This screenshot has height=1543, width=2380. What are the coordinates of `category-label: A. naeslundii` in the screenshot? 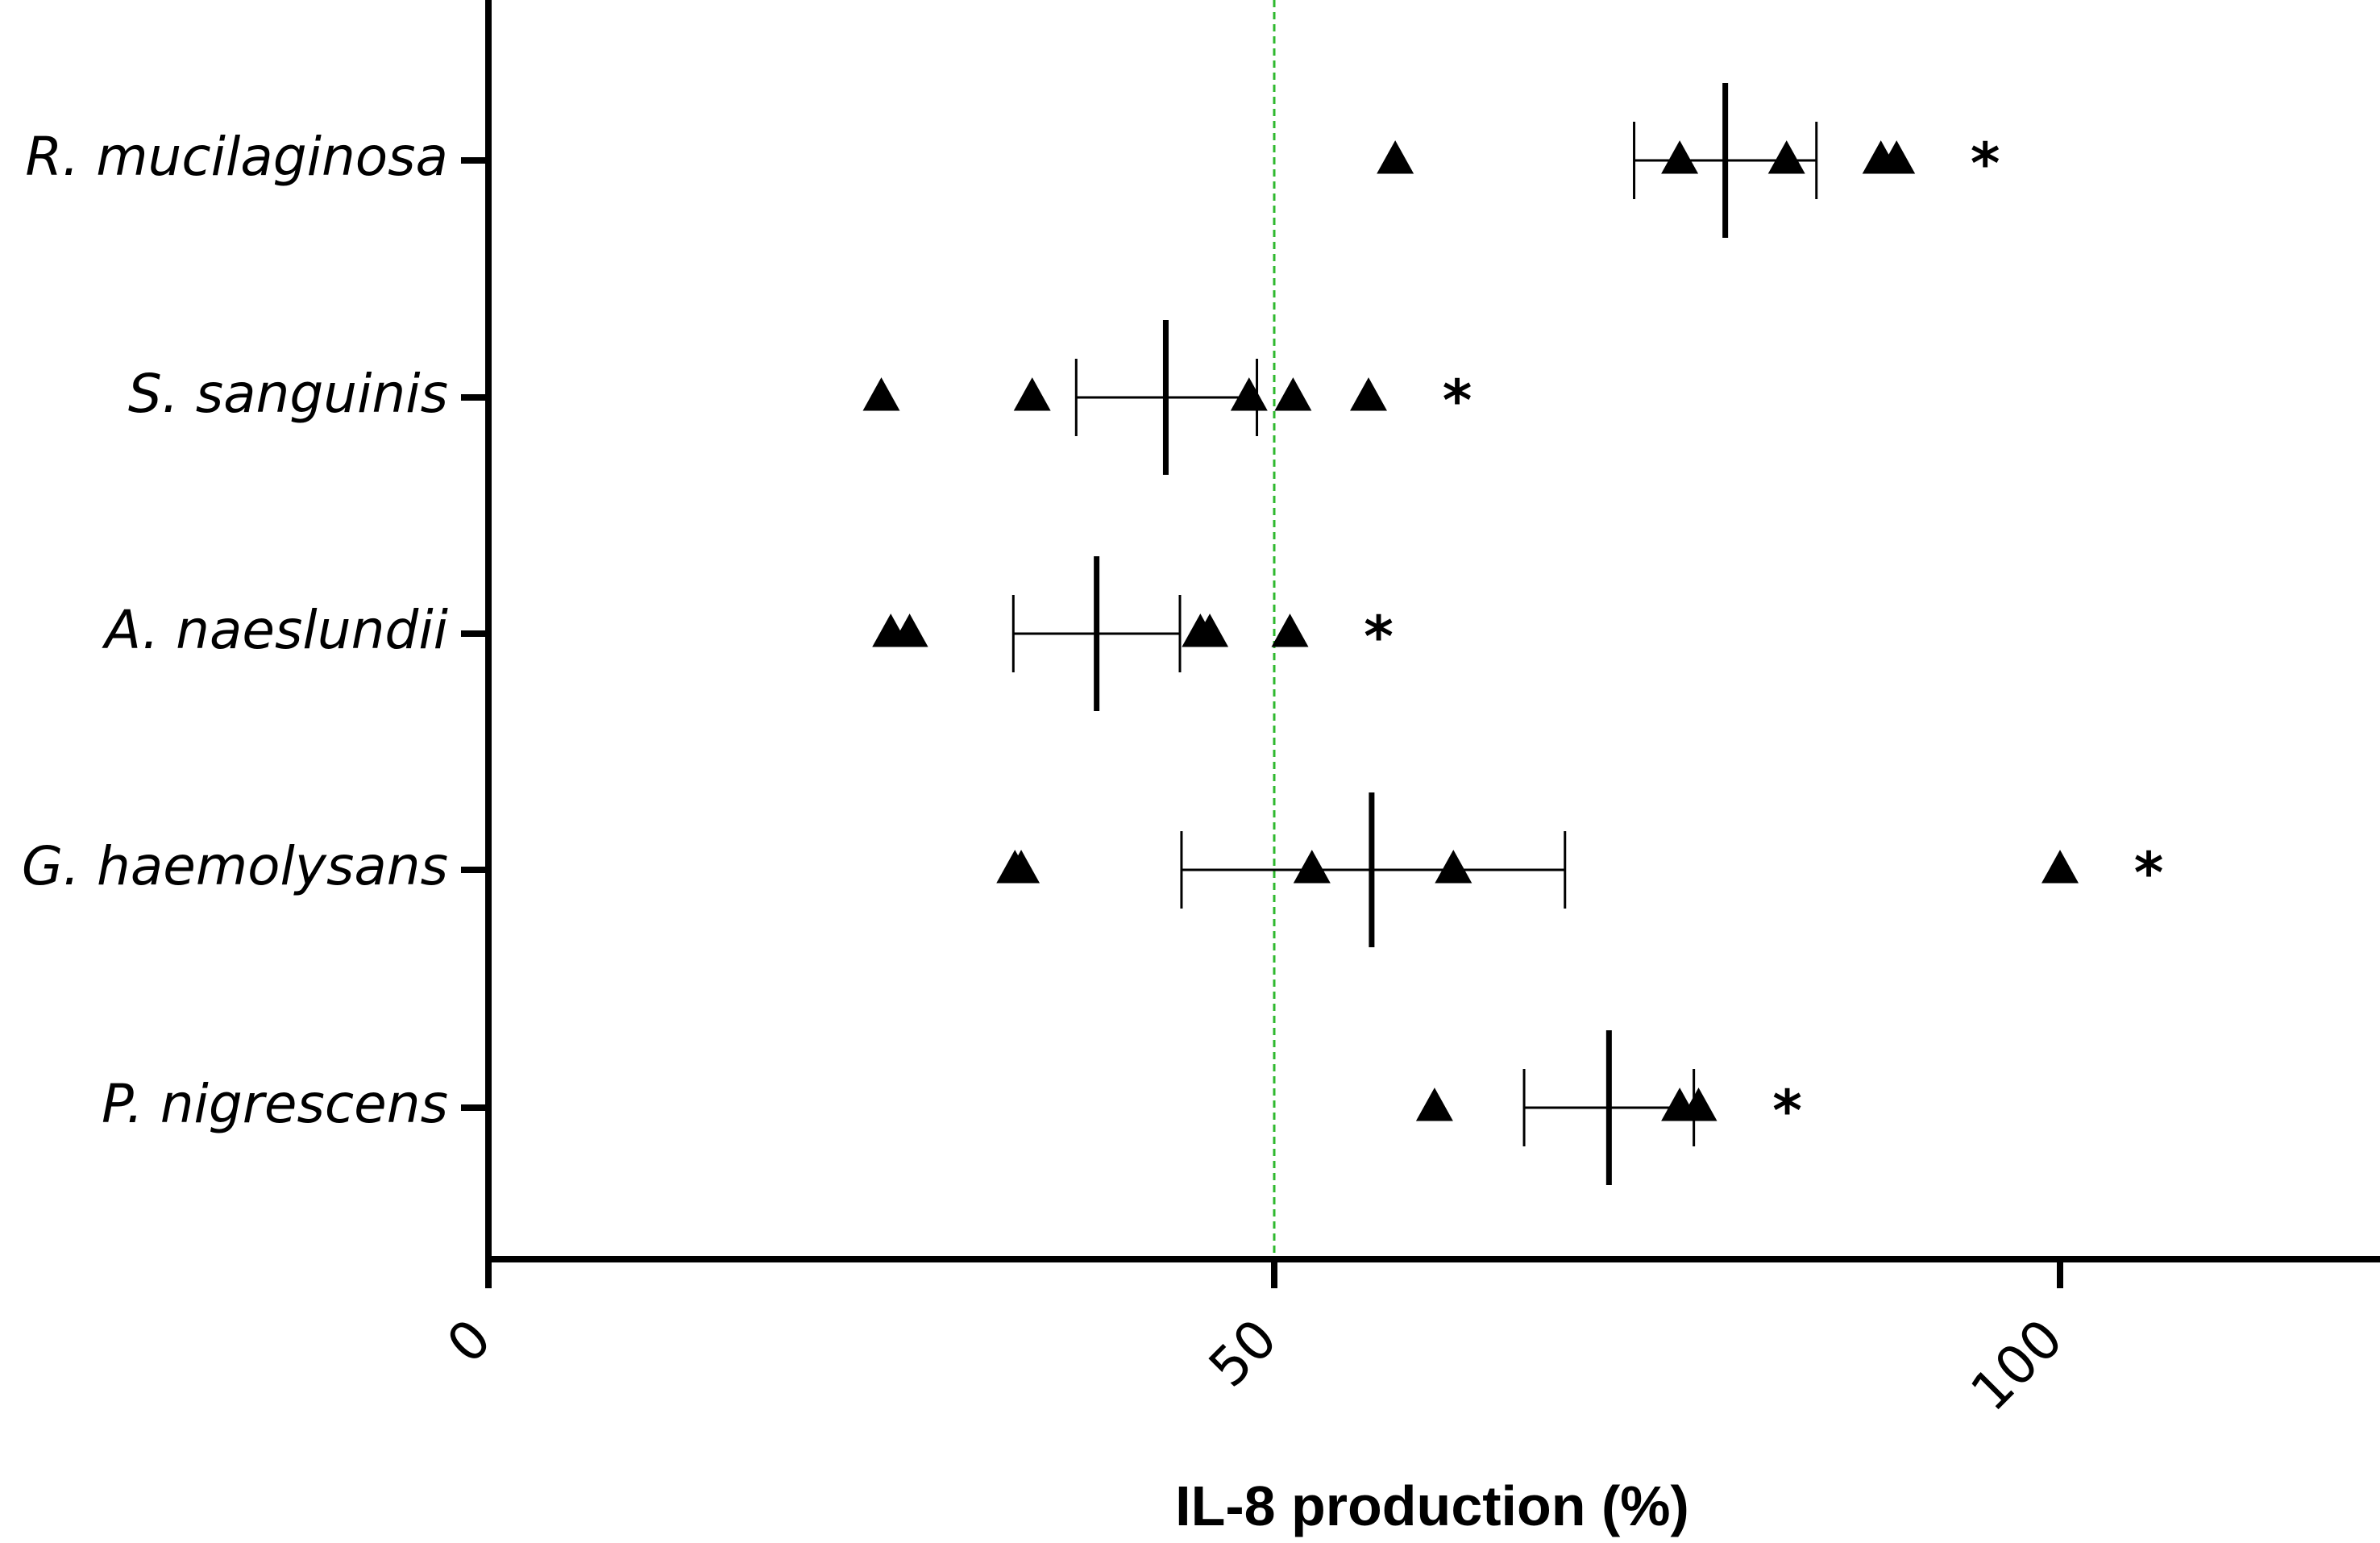 It's located at (275, 630).